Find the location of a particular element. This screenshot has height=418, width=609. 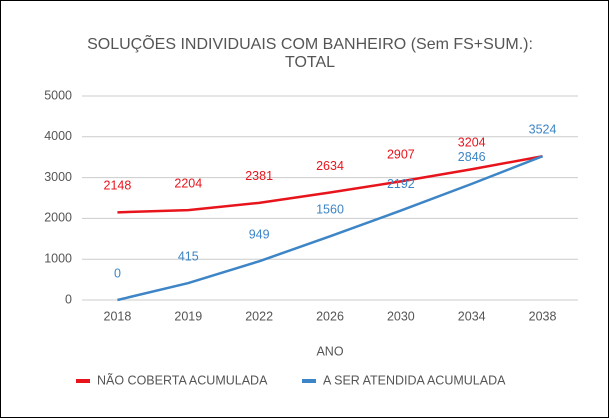

data-label: 0 is located at coordinates (117, 273).